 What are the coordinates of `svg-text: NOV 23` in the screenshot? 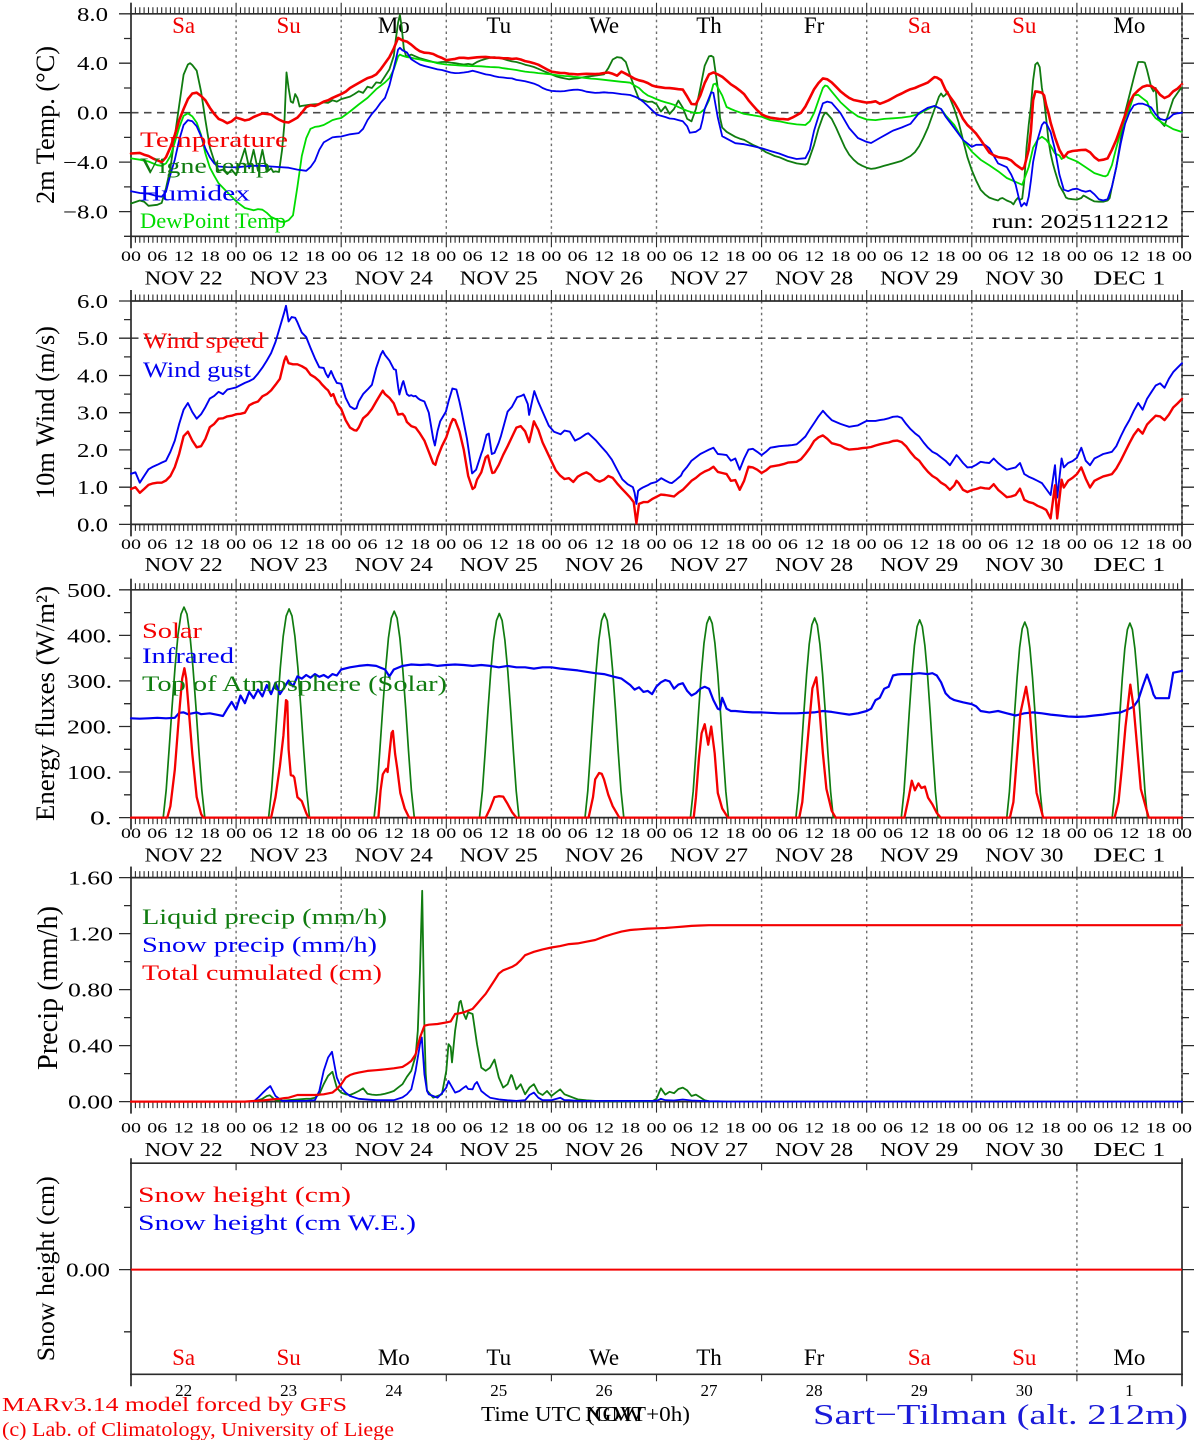 It's located at (289, 565).